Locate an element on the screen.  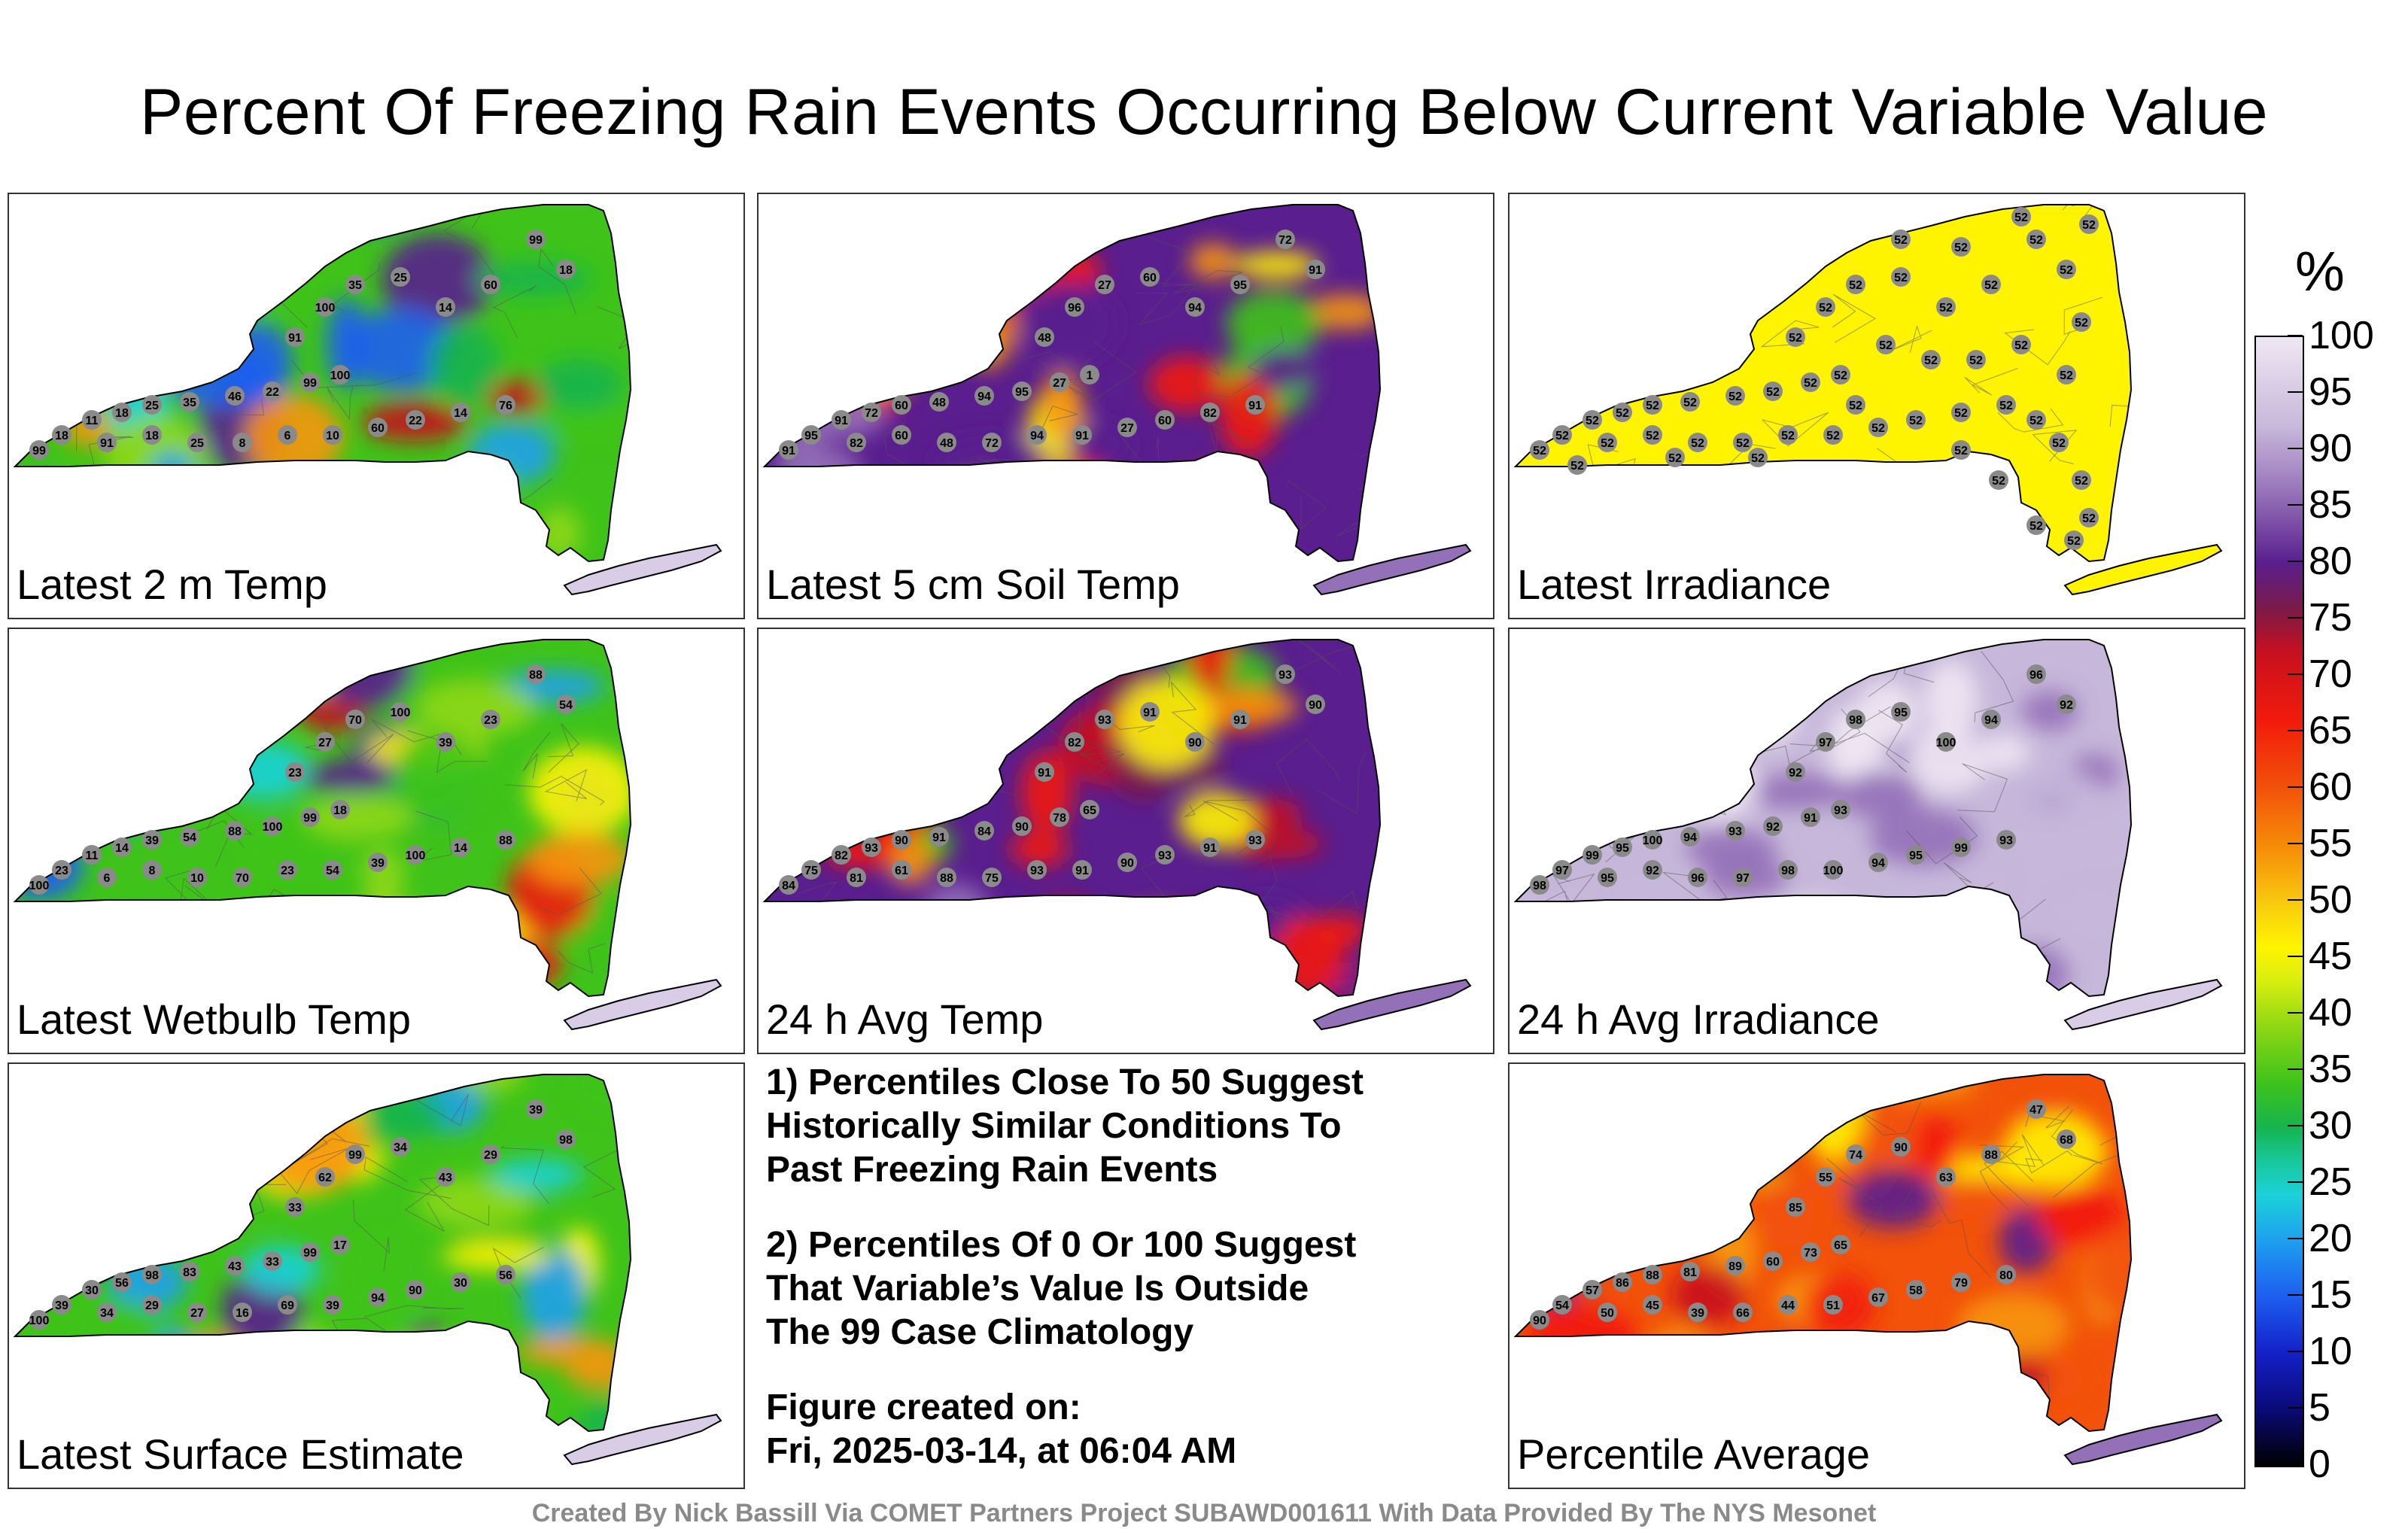
station-value: 50 is located at coordinates (1607, 1313).